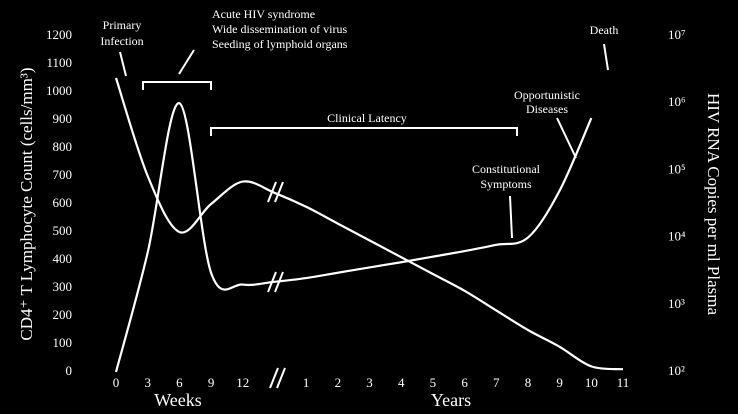  I want to click on annotation: Constitutional, so click(506, 169).